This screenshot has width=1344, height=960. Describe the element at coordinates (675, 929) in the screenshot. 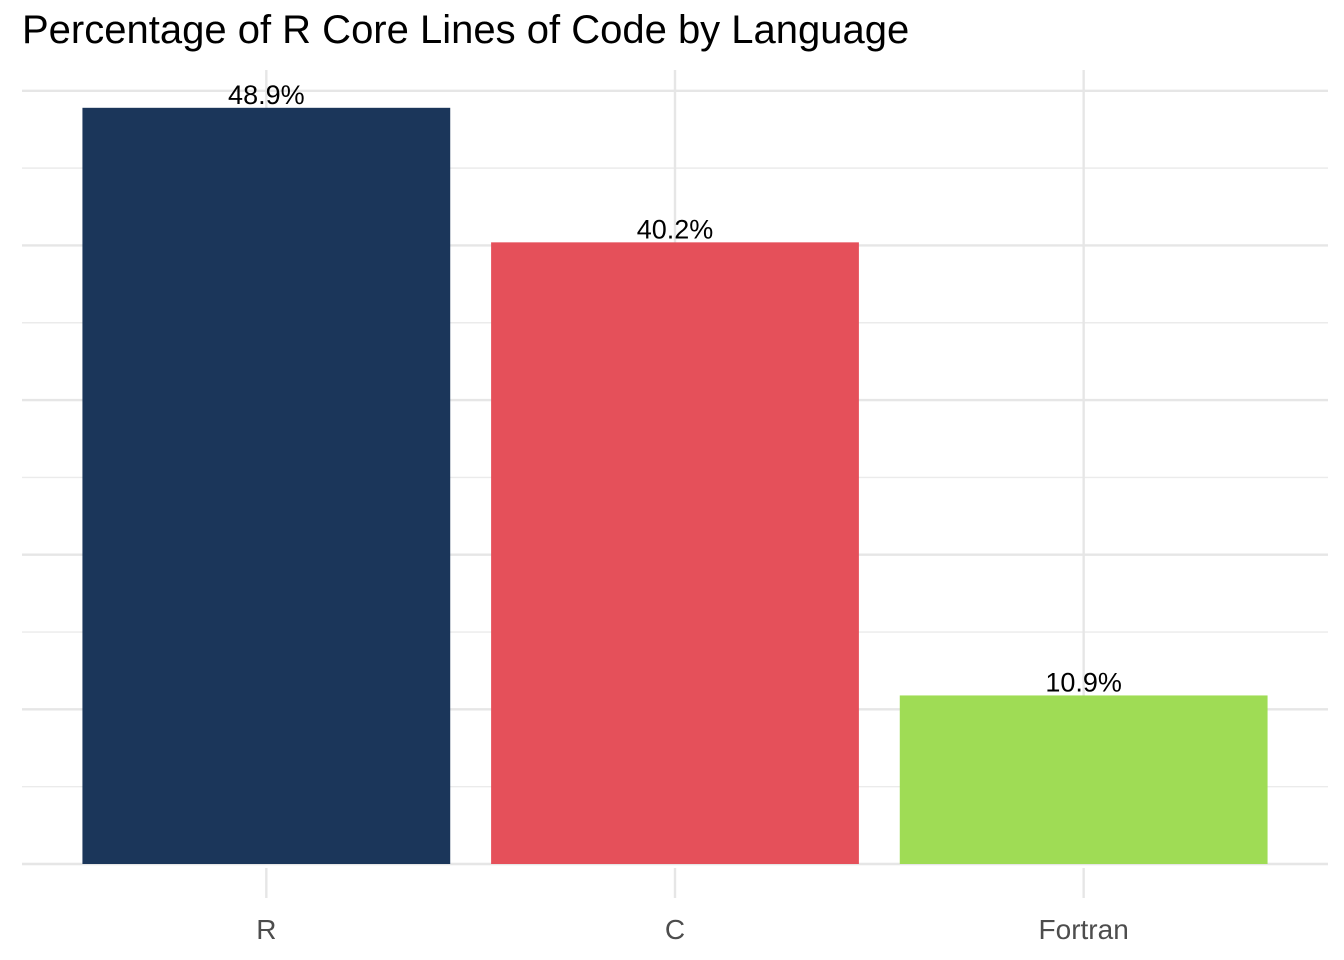

I see `x-tick-label-c: C` at that location.